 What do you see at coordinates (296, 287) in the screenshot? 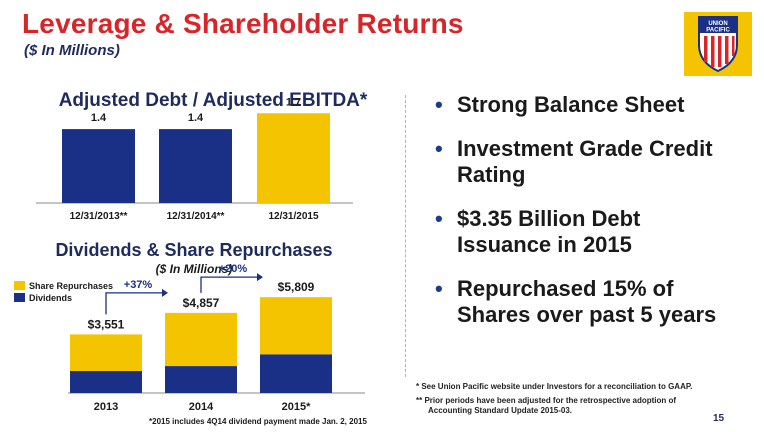
I see `chart2-total-label: $5,809` at bounding box center [296, 287].